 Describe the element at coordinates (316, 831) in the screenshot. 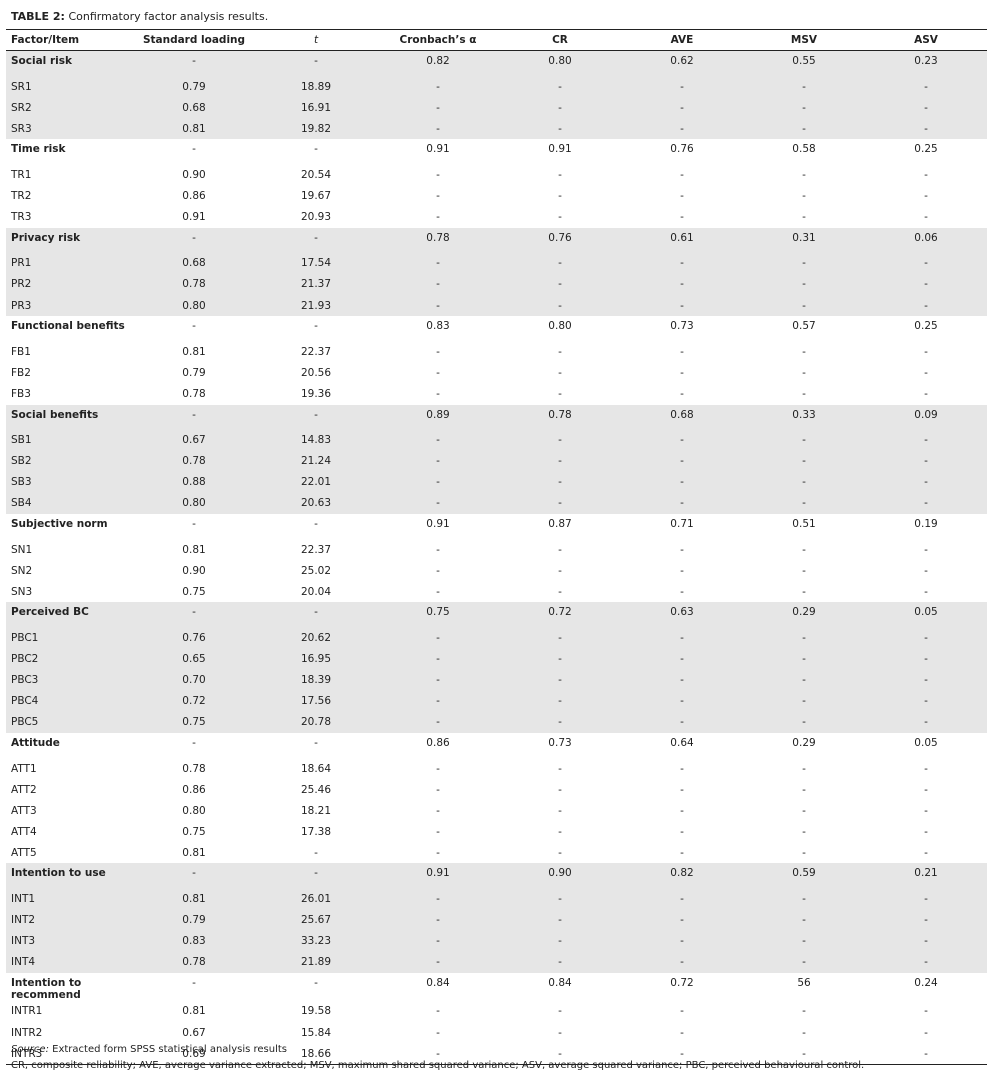

I see `cell: 17.38` at that location.